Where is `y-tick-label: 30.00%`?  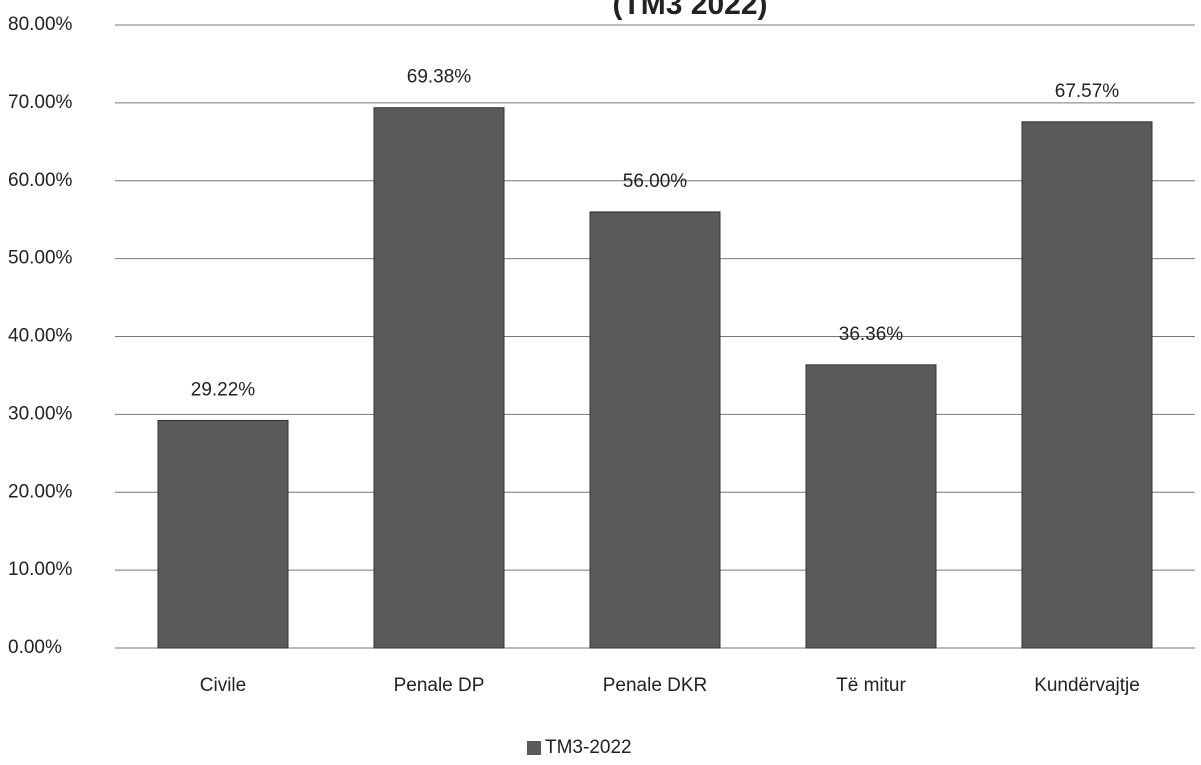 y-tick-label: 30.00% is located at coordinates (40, 413).